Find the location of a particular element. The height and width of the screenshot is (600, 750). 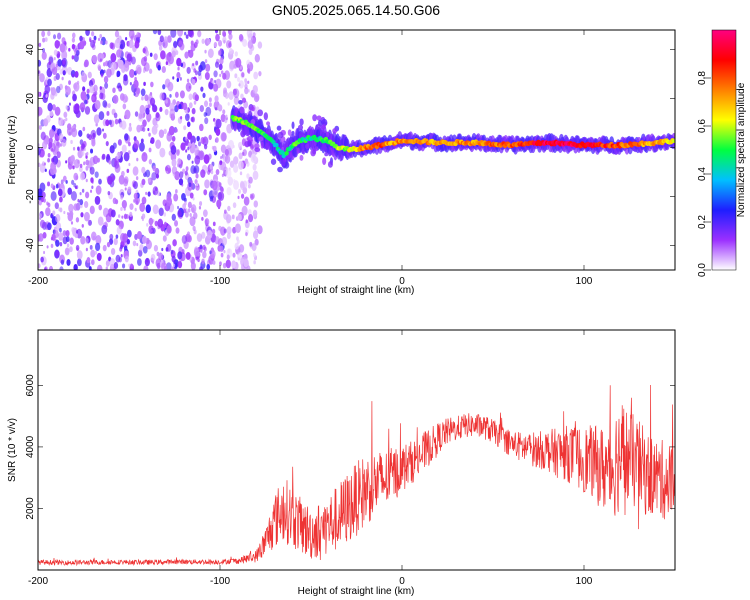

colorbar-tick-label: 0.6 is located at coordinates (702, 126).